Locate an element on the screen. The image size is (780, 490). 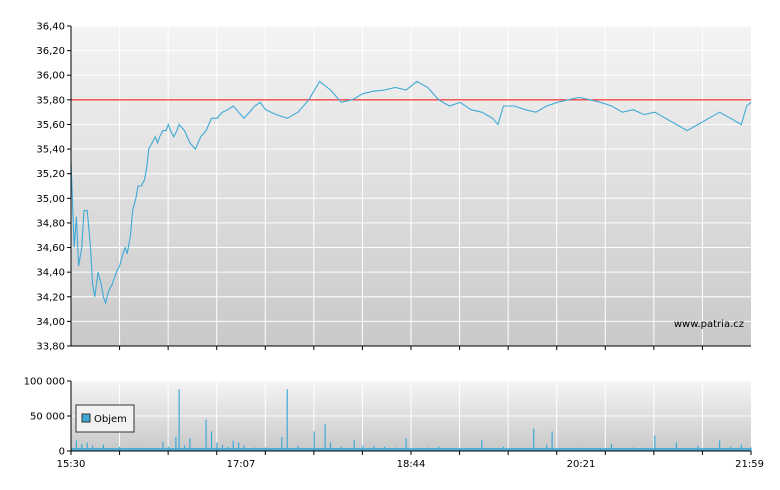
volume-legend: Objem is located at coordinates (105, 418).